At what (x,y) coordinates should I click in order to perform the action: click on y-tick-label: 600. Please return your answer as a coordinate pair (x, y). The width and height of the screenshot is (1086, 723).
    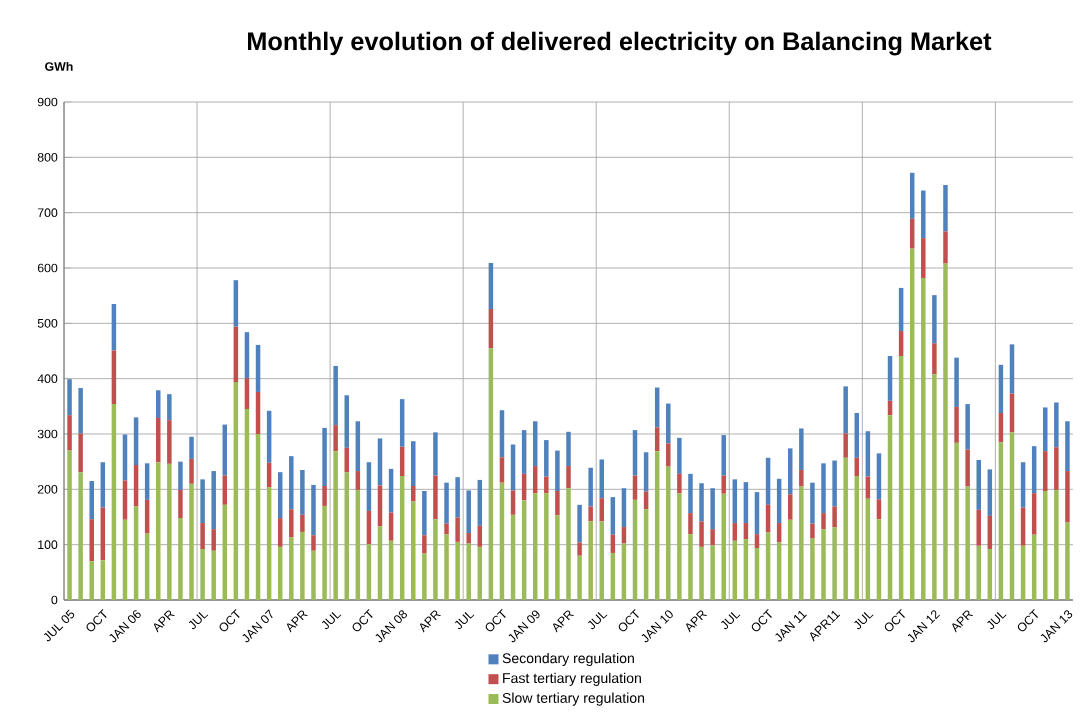
    Looking at the image, I should click on (47, 268).